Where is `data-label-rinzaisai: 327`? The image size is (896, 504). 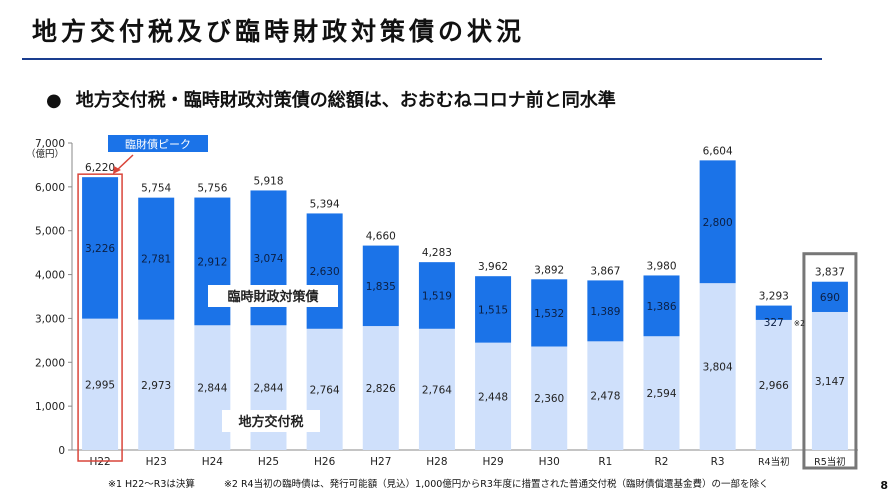
data-label-rinzaisai: 327 is located at coordinates (774, 323).